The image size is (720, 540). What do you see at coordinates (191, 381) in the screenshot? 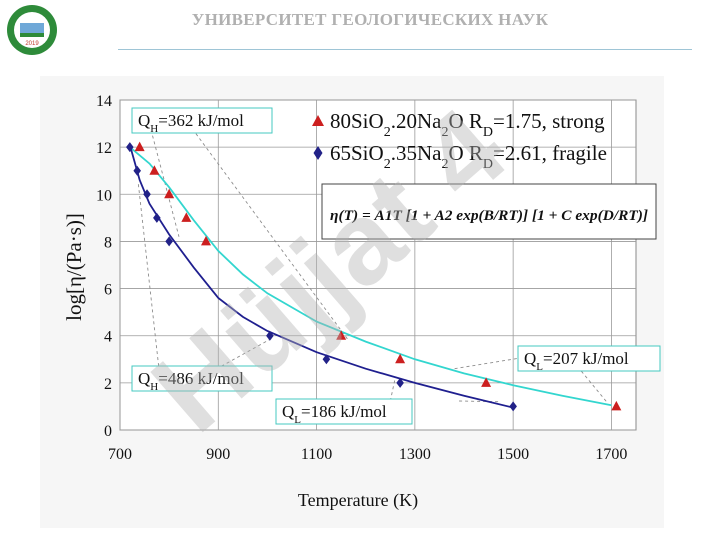
I see `annotation-label-qh2: QH=486 kJ/mol` at bounding box center [191, 381].